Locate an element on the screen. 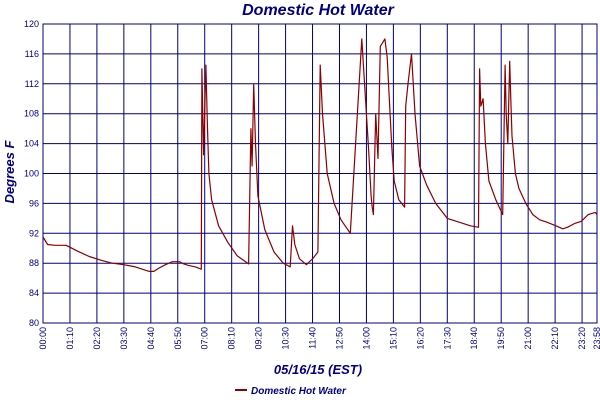 The width and height of the screenshot is (600, 400). x-tick-label: 21:00 is located at coordinates (528, 338).